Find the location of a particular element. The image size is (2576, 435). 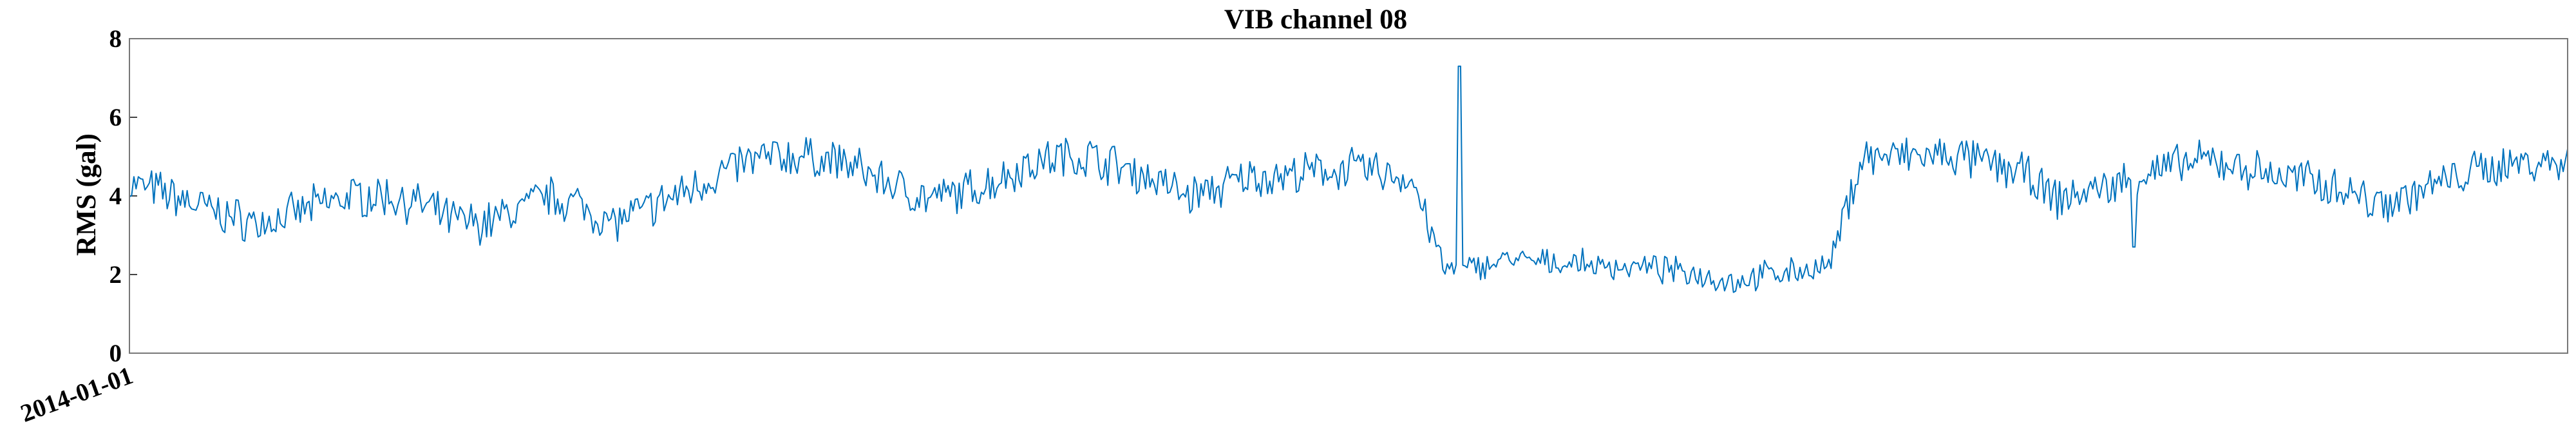

y-tick-label: 4 is located at coordinates (116, 196).